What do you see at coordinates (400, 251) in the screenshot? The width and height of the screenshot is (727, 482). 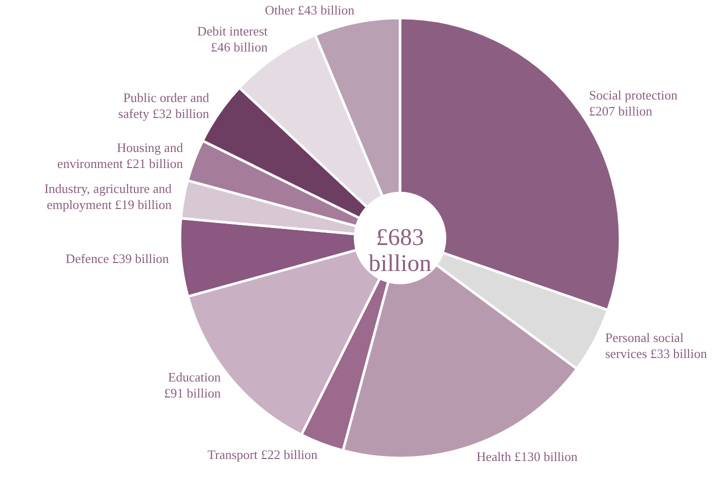 I see `text: £683 billion` at bounding box center [400, 251].